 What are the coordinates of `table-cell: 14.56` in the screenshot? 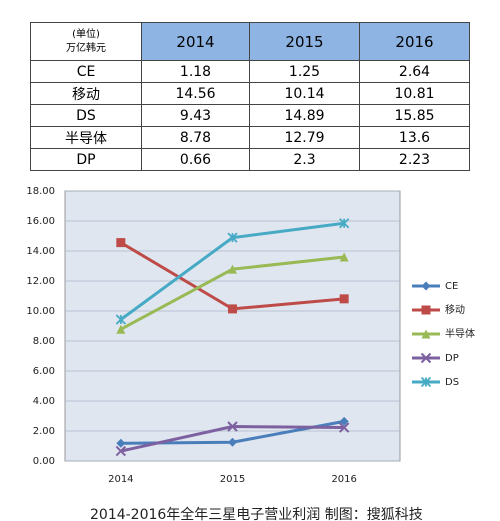 It's located at (195, 93).